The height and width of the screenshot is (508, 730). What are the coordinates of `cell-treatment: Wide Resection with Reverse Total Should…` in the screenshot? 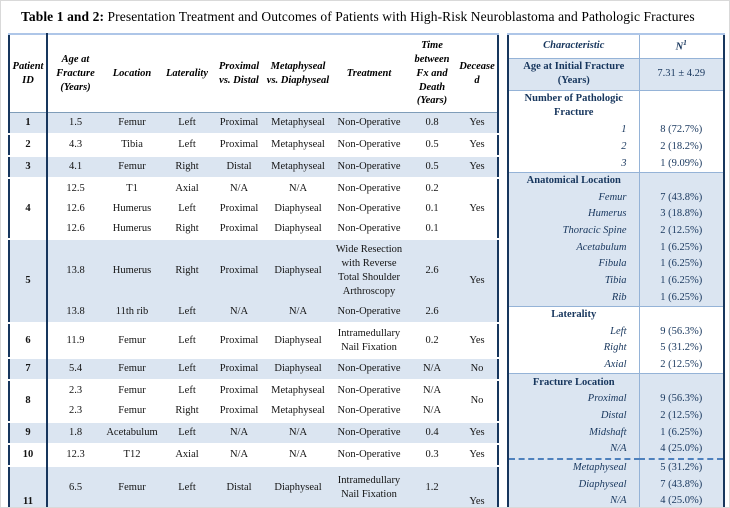 It's located at (369, 270).